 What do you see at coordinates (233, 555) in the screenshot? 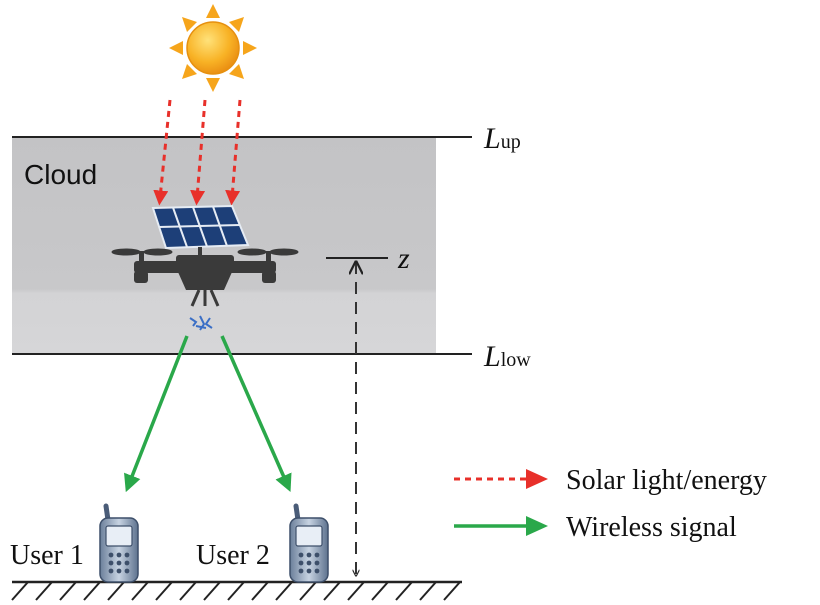
I see `user-2-label: User 2` at bounding box center [233, 555].